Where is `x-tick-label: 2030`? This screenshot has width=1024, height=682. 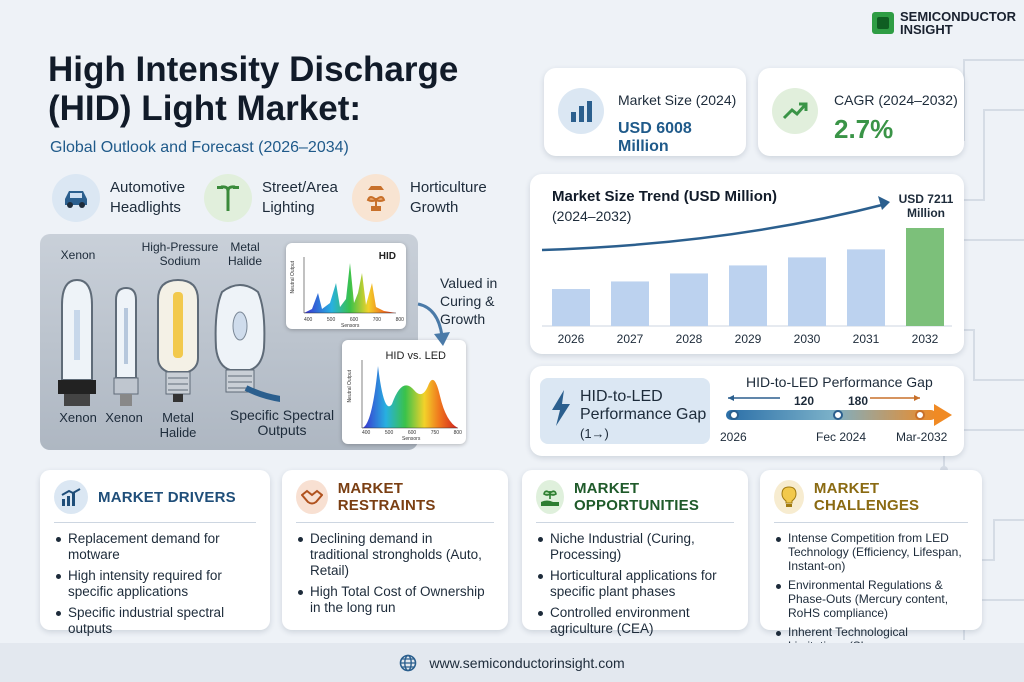
x-tick-label: 2030 is located at coordinates (807, 339).